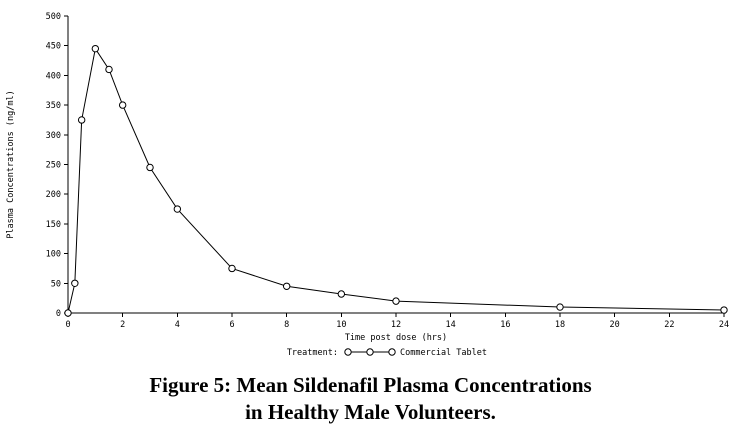  What do you see at coordinates (560, 325) in the screenshot?
I see `x-tick-label: 18` at bounding box center [560, 325].